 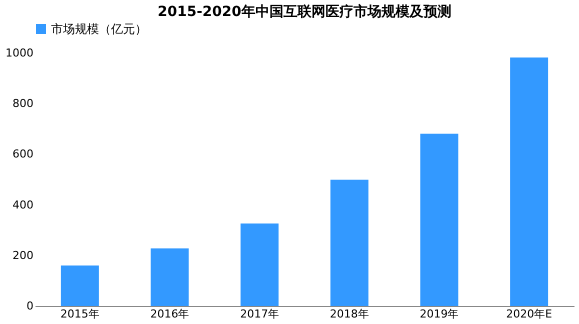 What do you see at coordinates (305, 11) in the screenshot?
I see `chart-title: 2015-2020年中国互联网医疗市场规模及预测` at bounding box center [305, 11].